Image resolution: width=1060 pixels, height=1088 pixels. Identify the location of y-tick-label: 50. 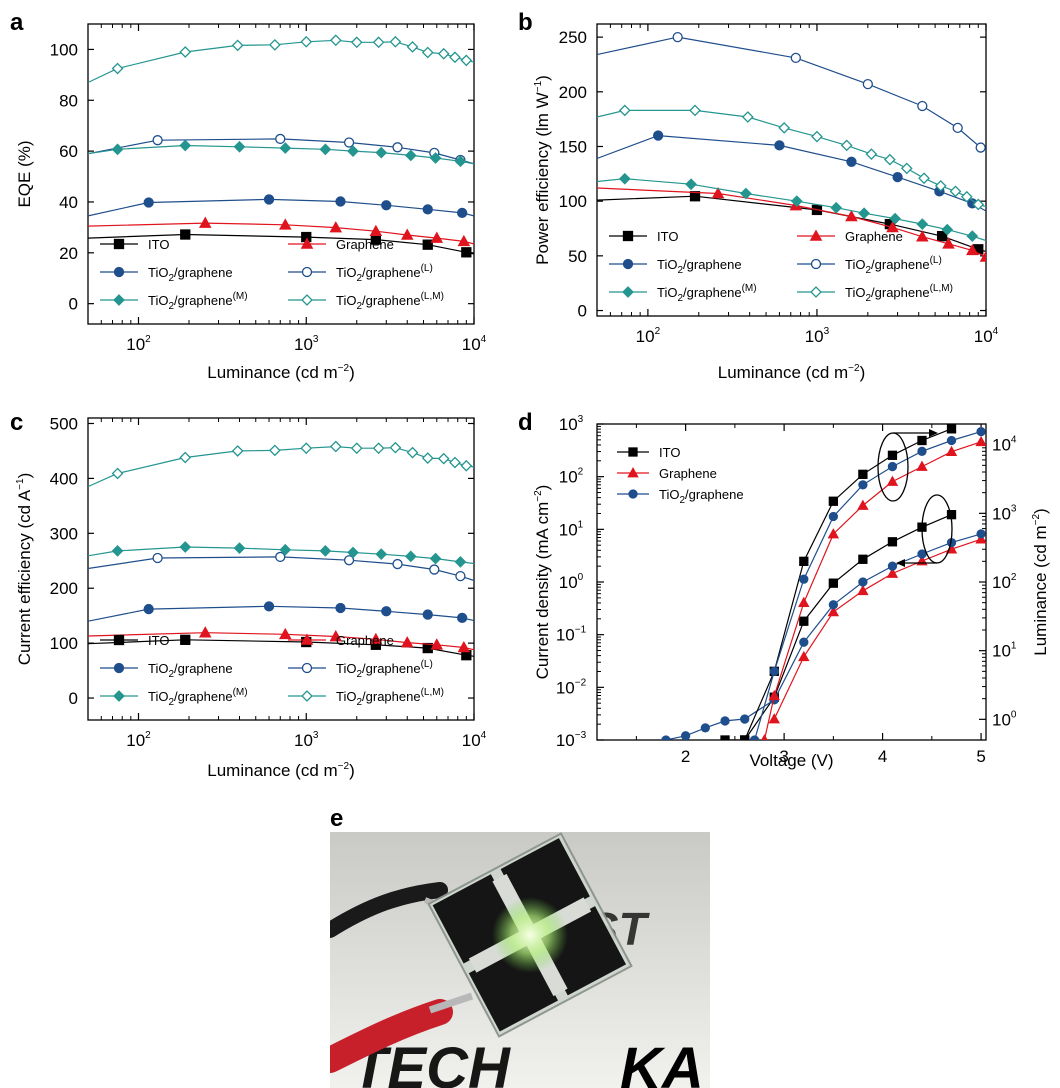
(577, 256).